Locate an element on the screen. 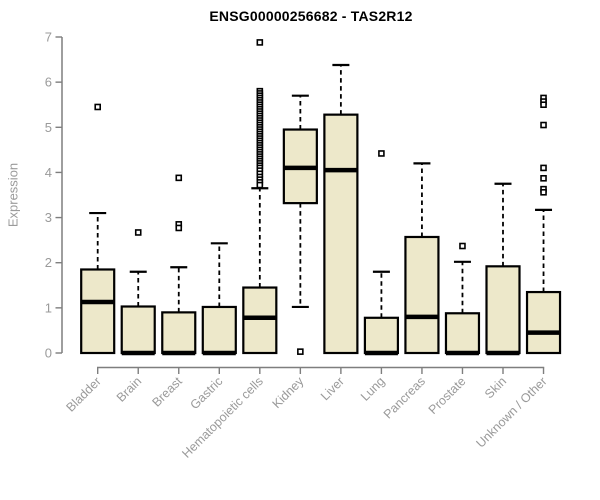 This screenshot has width=600, height=500. y-tick-label: 6 is located at coordinates (48, 82).